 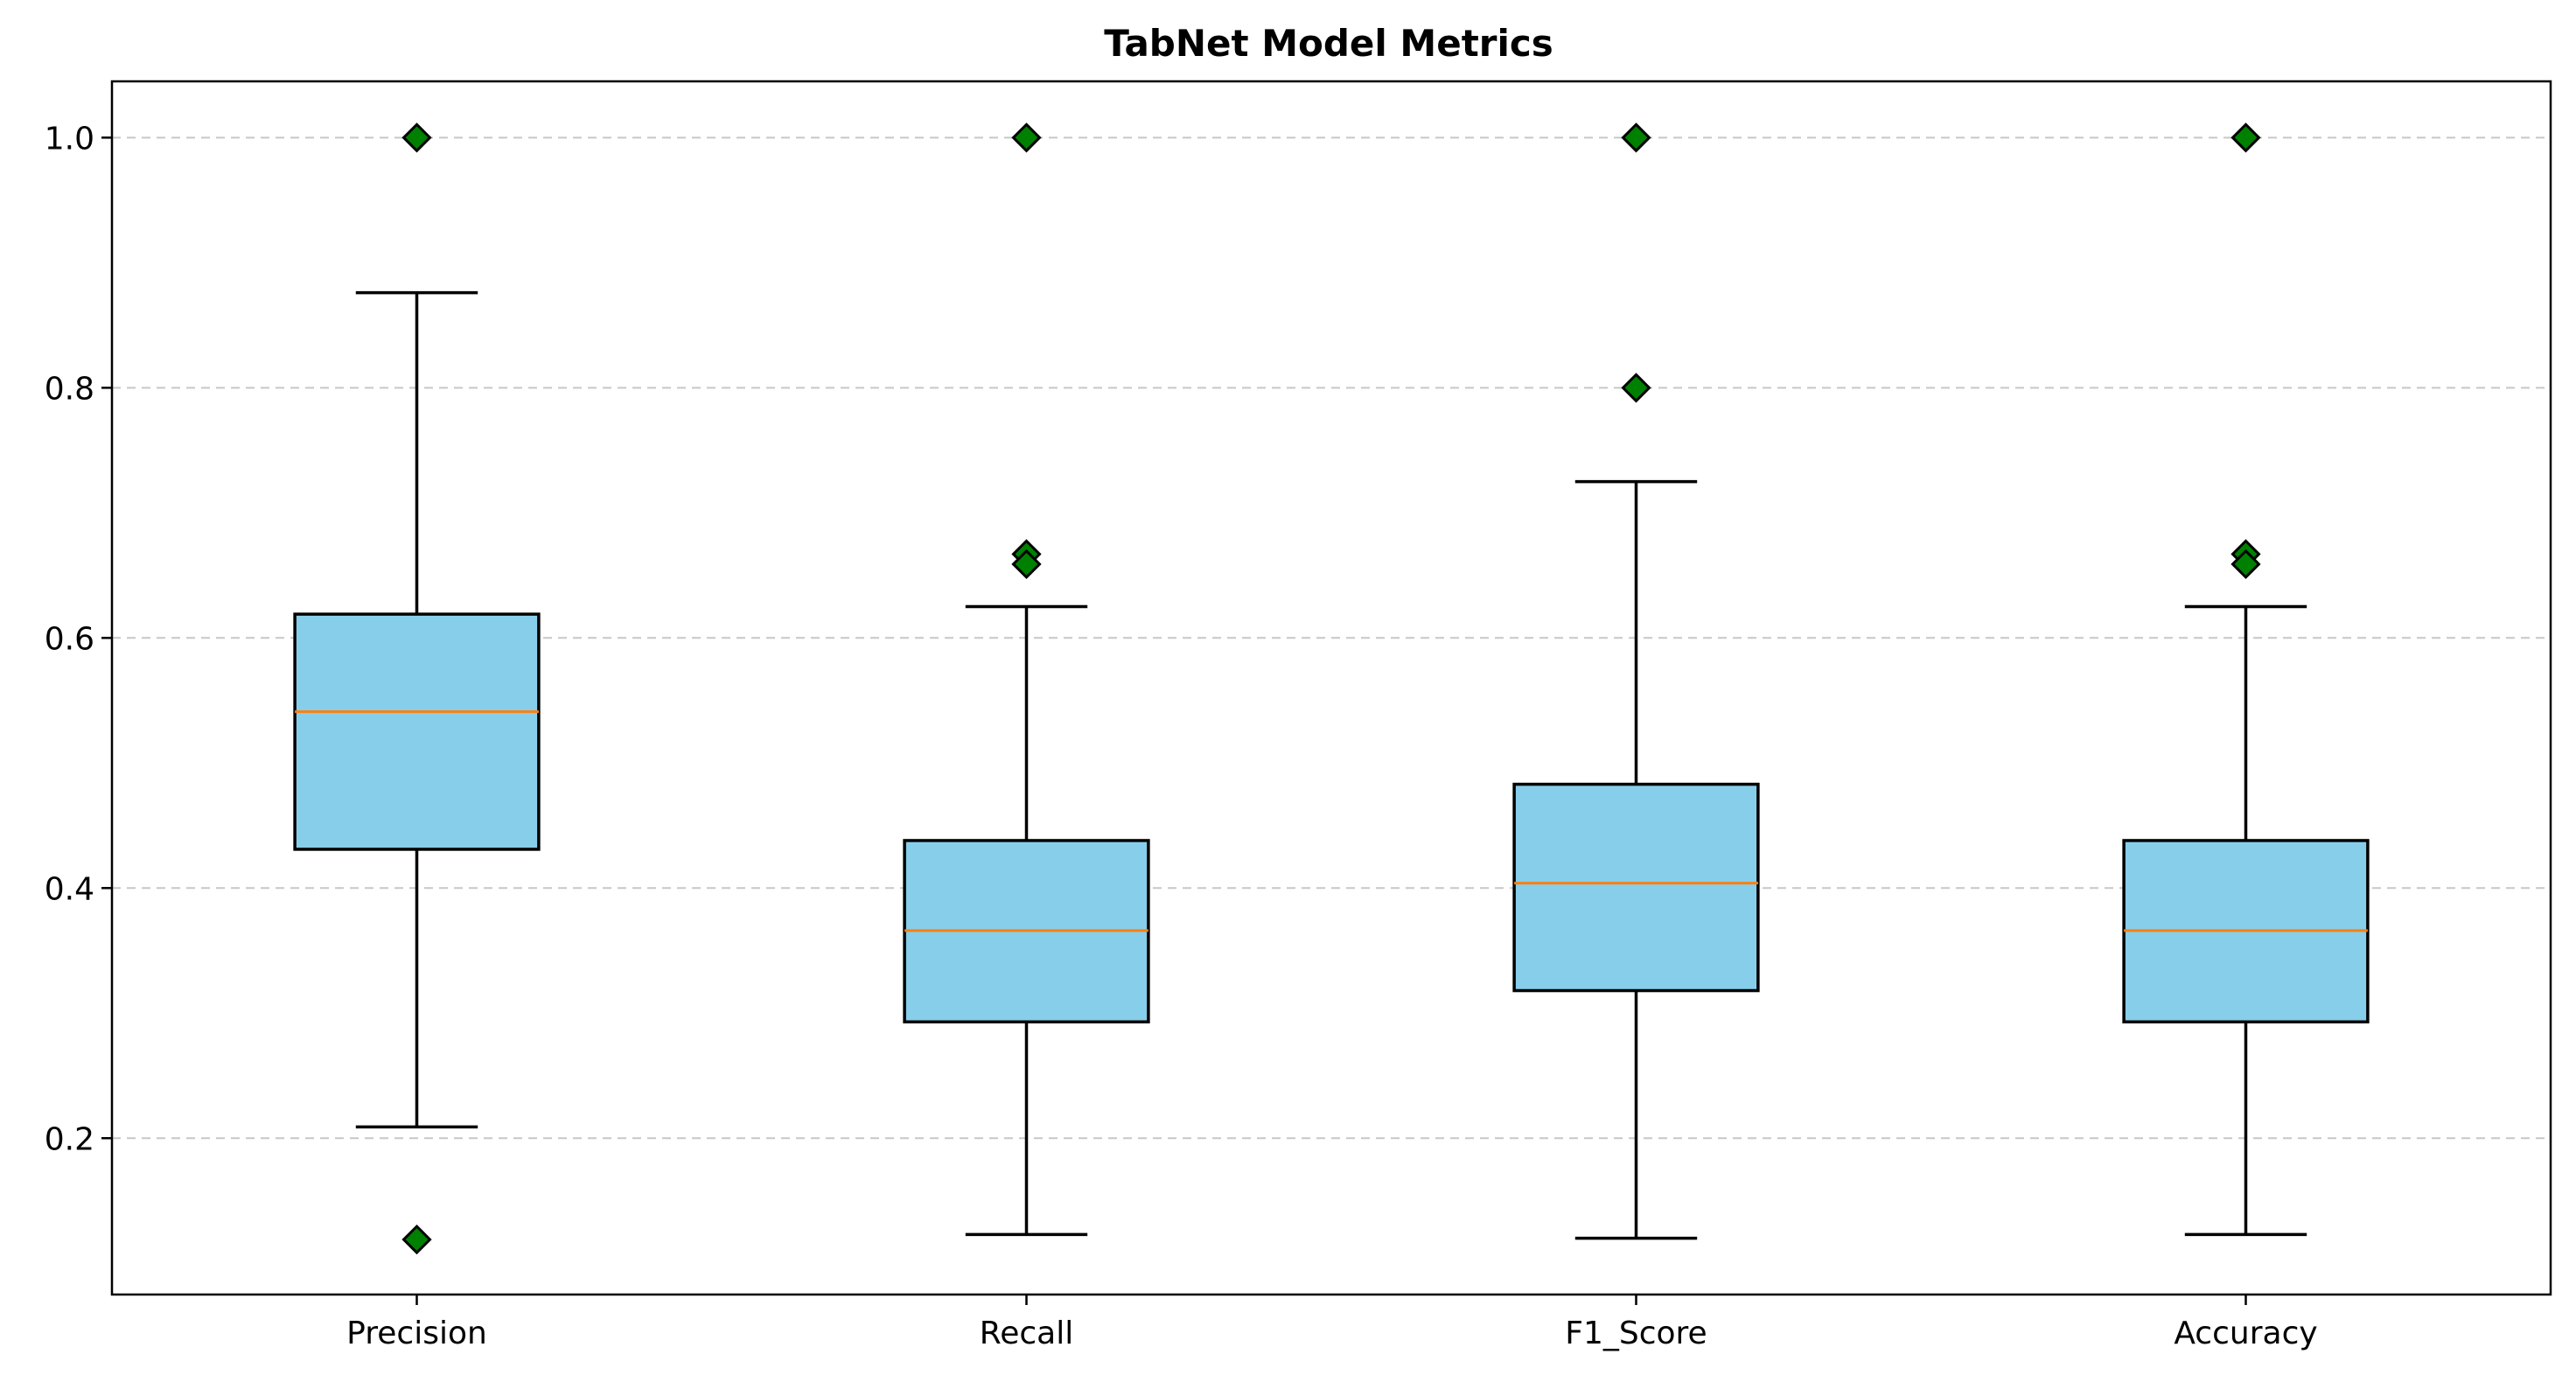 What do you see at coordinates (69, 1139) in the screenshot?
I see `y-tick-label: 0.2` at bounding box center [69, 1139].